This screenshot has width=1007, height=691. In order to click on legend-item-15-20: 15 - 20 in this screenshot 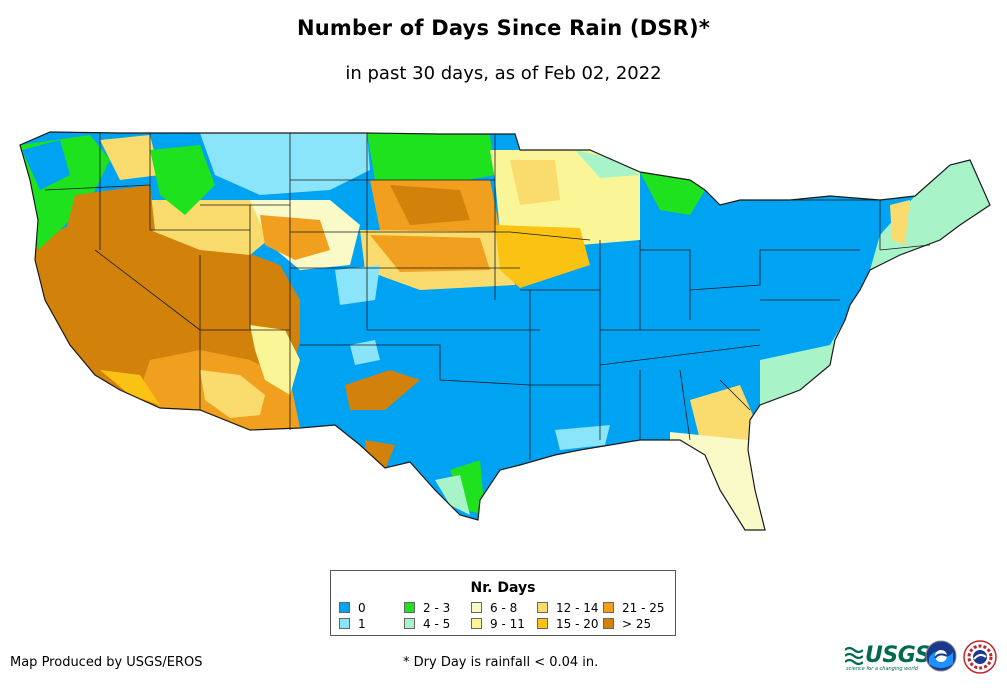, I will do `click(568, 624)`.